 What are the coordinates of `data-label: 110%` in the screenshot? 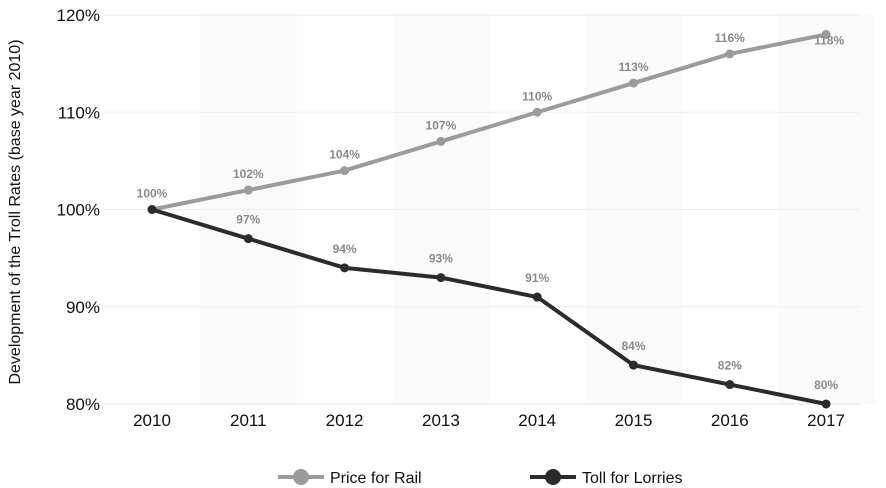 It's located at (537, 96).